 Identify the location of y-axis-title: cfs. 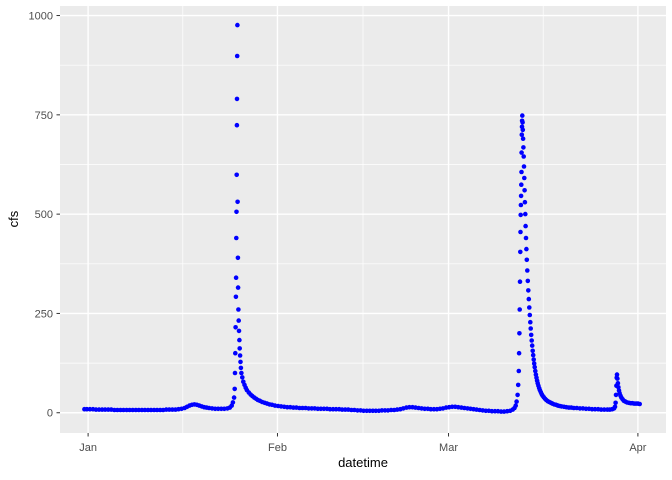
(13, 219).